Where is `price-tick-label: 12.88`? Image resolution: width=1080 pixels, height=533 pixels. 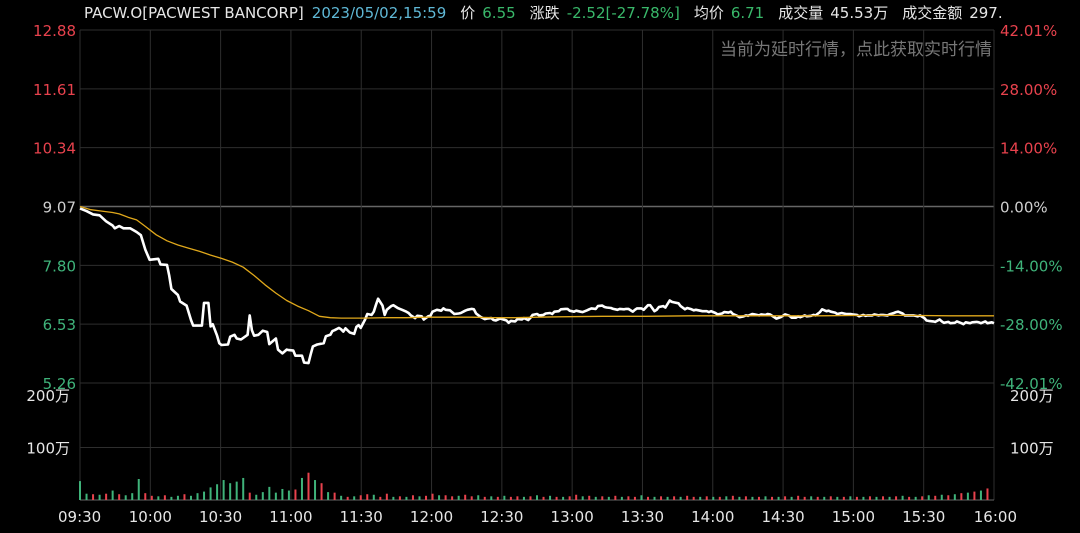 price-tick-label: 12.88 is located at coordinates (54, 31).